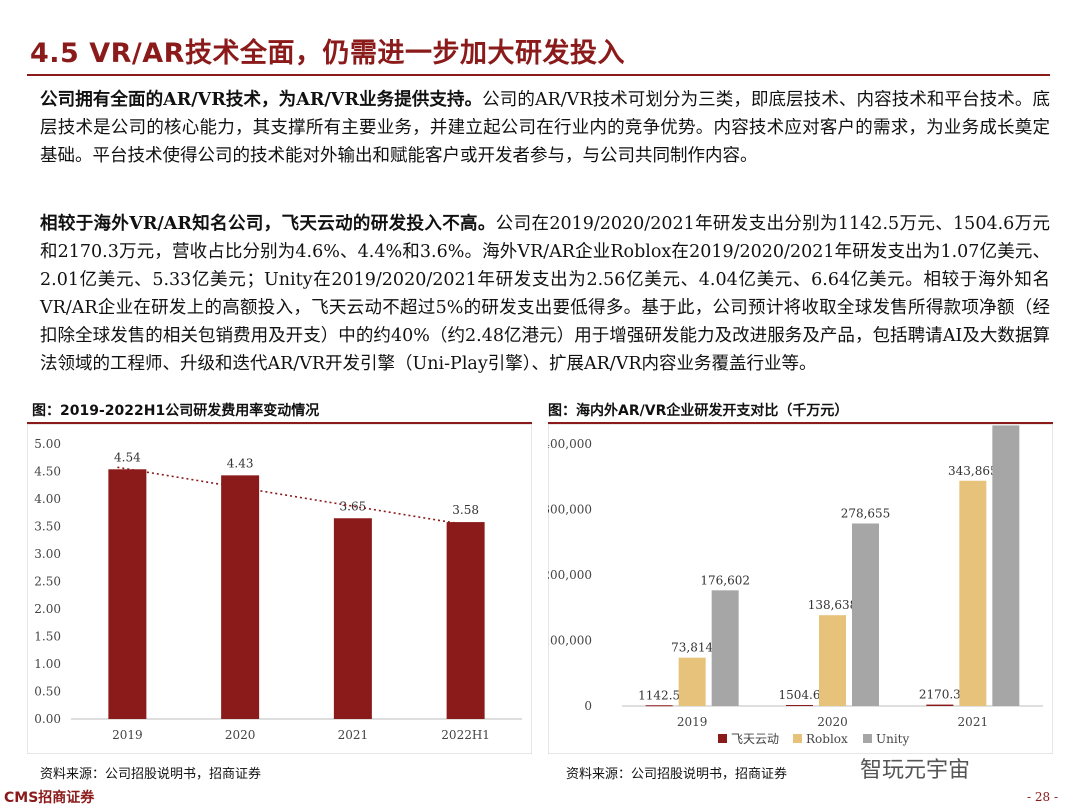 Image resolution: width=1080 pixels, height=810 pixels. I want to click on legend-swatch-飞天云动, so click(722, 738).